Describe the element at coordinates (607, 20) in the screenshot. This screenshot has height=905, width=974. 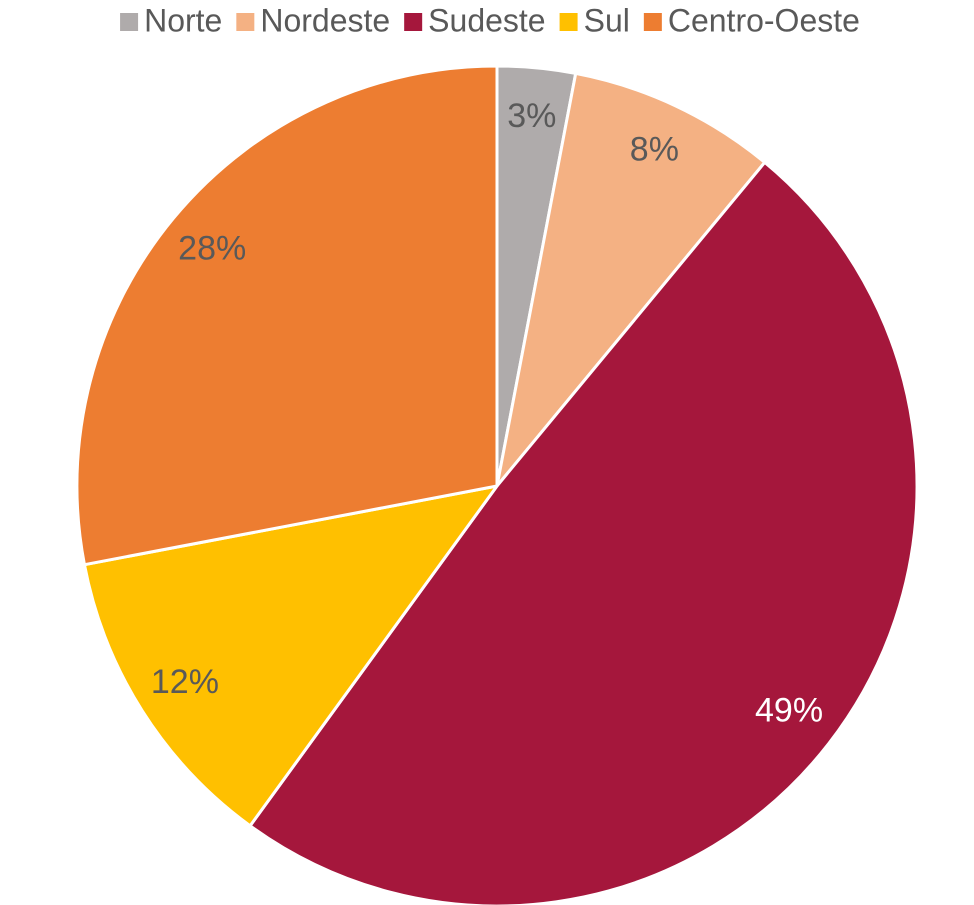
I see `legend-label: Sul` at that location.